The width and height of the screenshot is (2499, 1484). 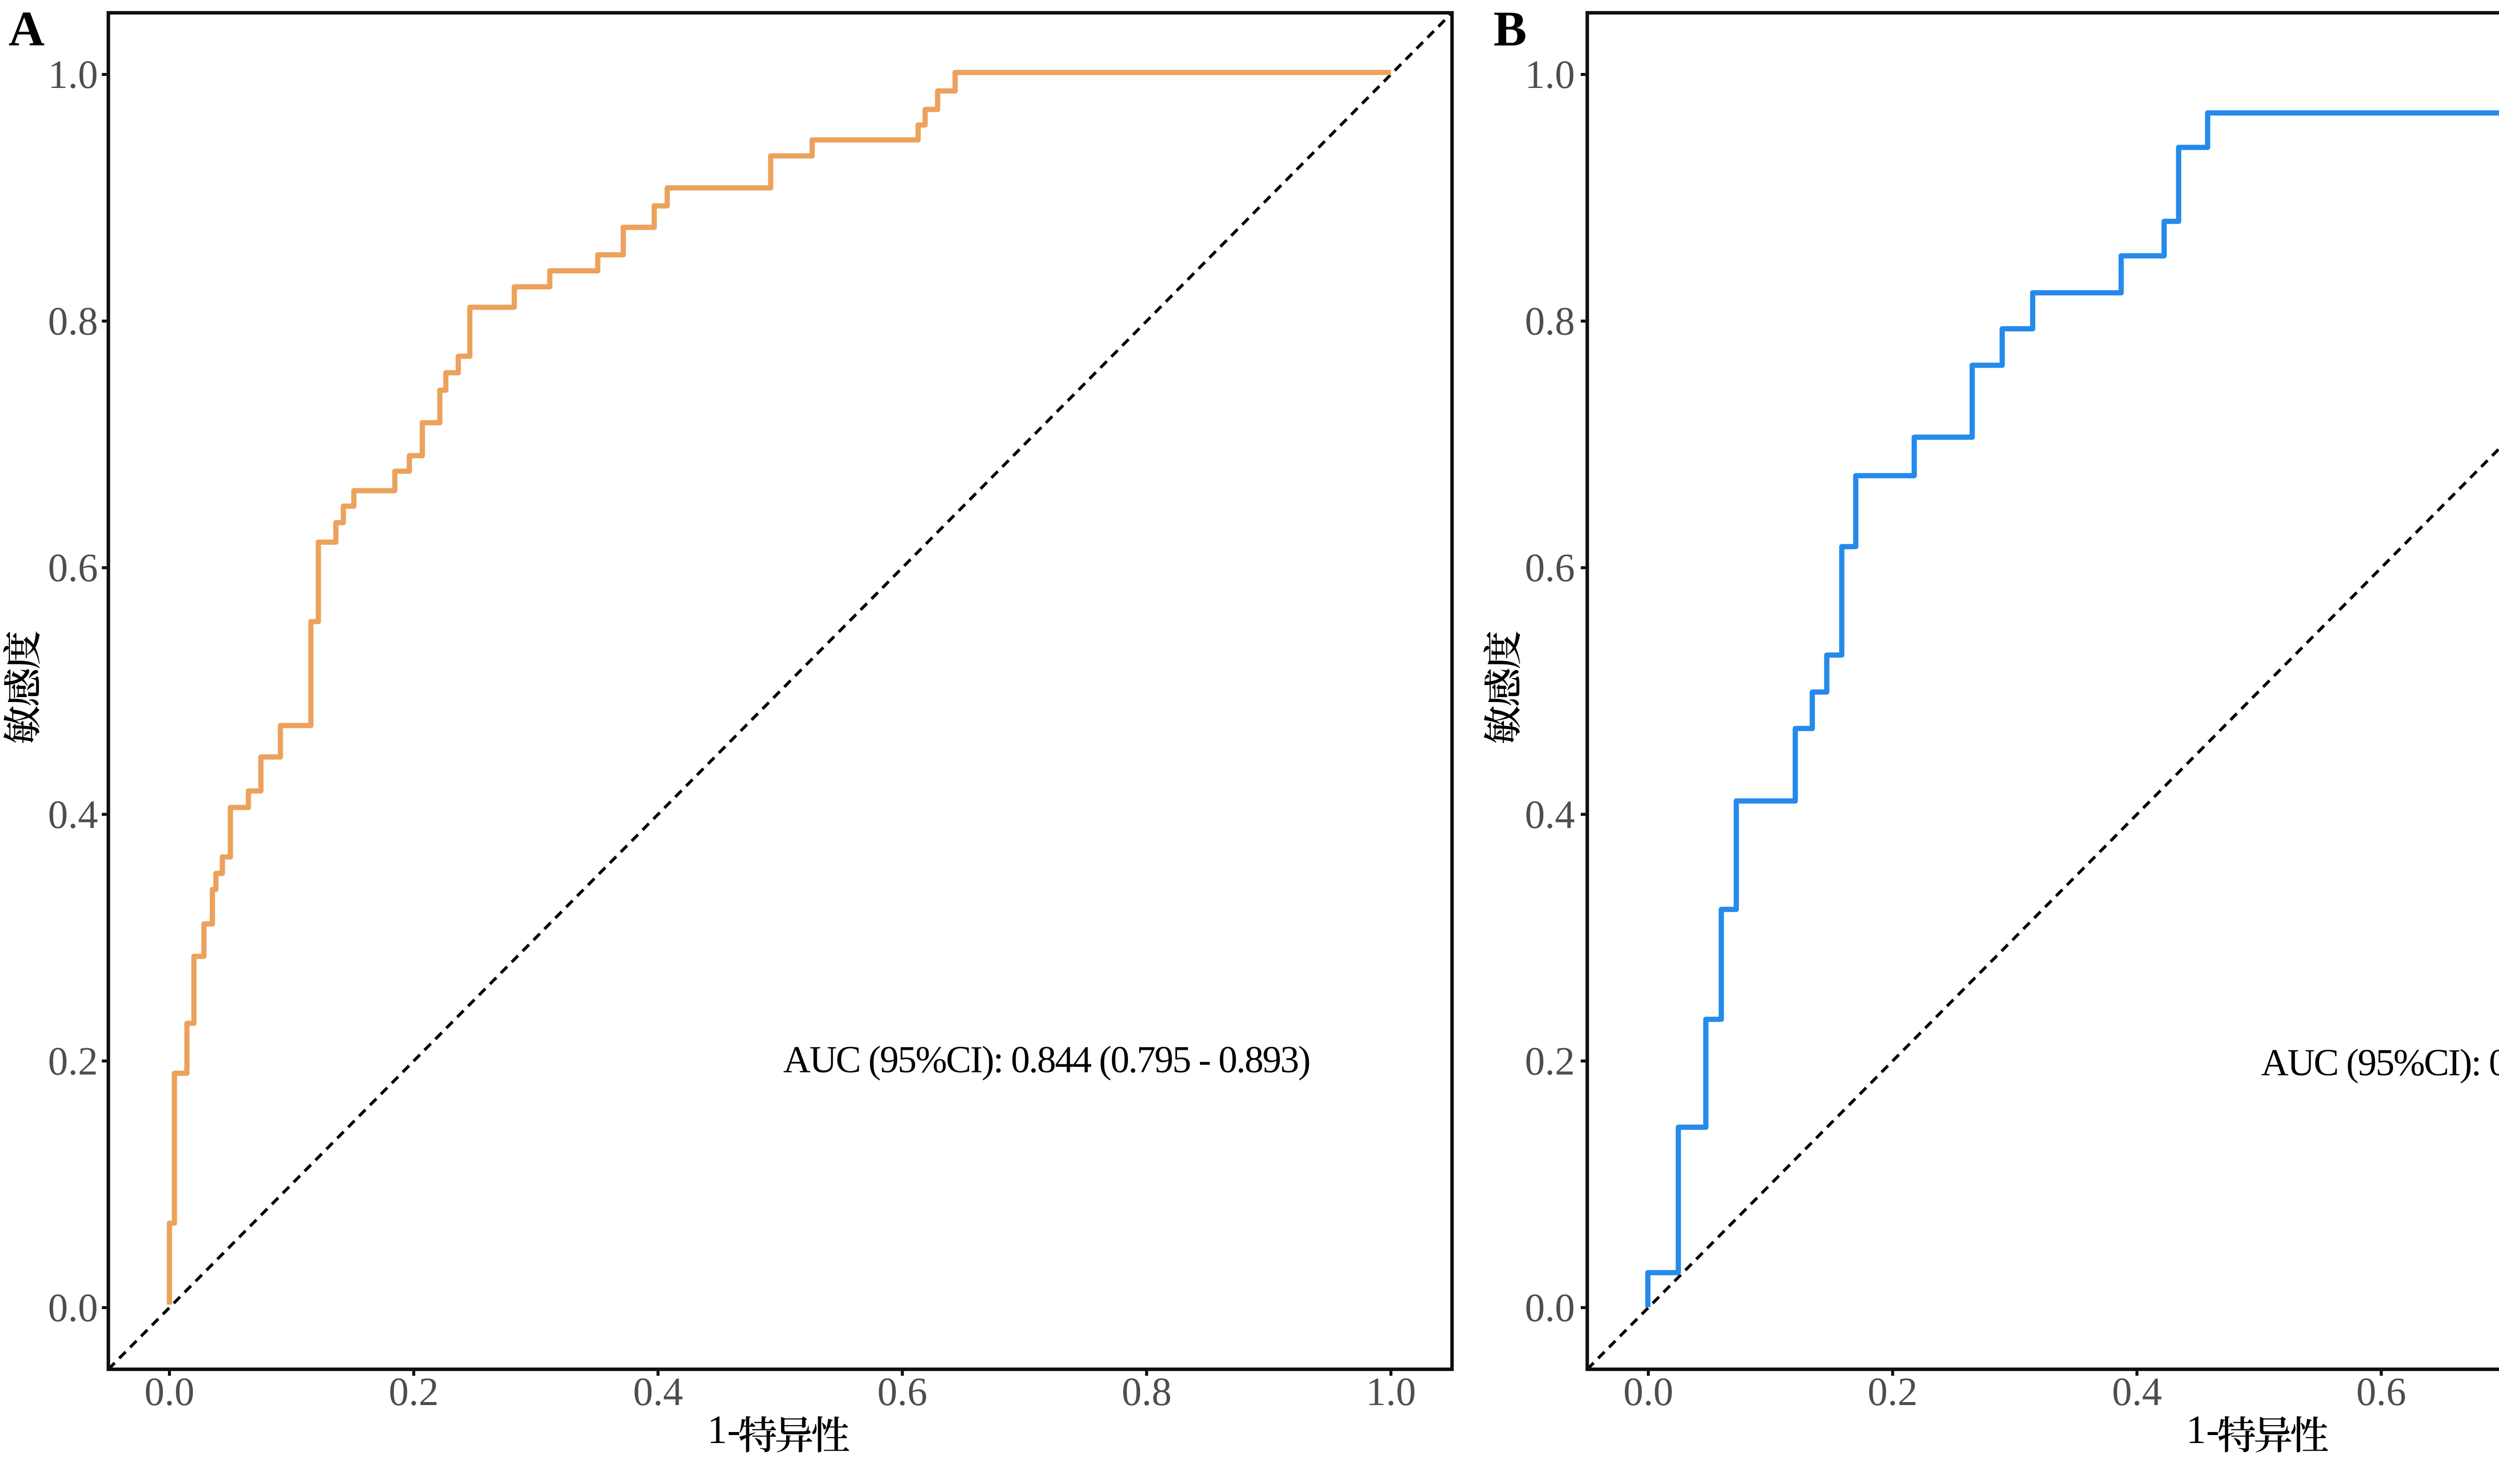 I want to click on svg-text: A, so click(x=26, y=28).